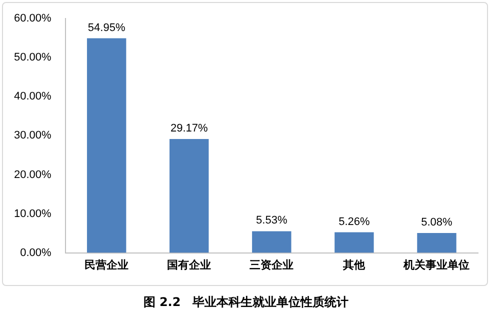 Image resolution: width=492 pixels, height=319 pixels. What do you see at coordinates (436, 265) in the screenshot?
I see `x-tick-label: 机关事业单位` at bounding box center [436, 265].